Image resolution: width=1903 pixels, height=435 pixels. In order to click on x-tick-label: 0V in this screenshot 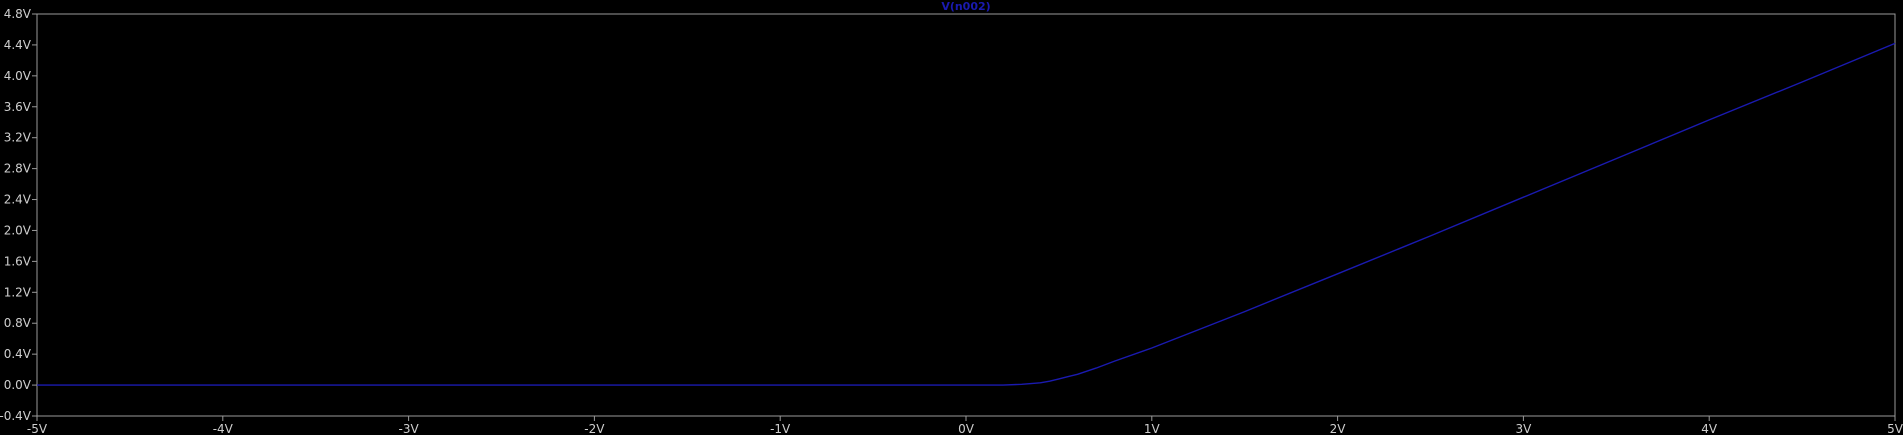, I will do `click(966, 428)`.